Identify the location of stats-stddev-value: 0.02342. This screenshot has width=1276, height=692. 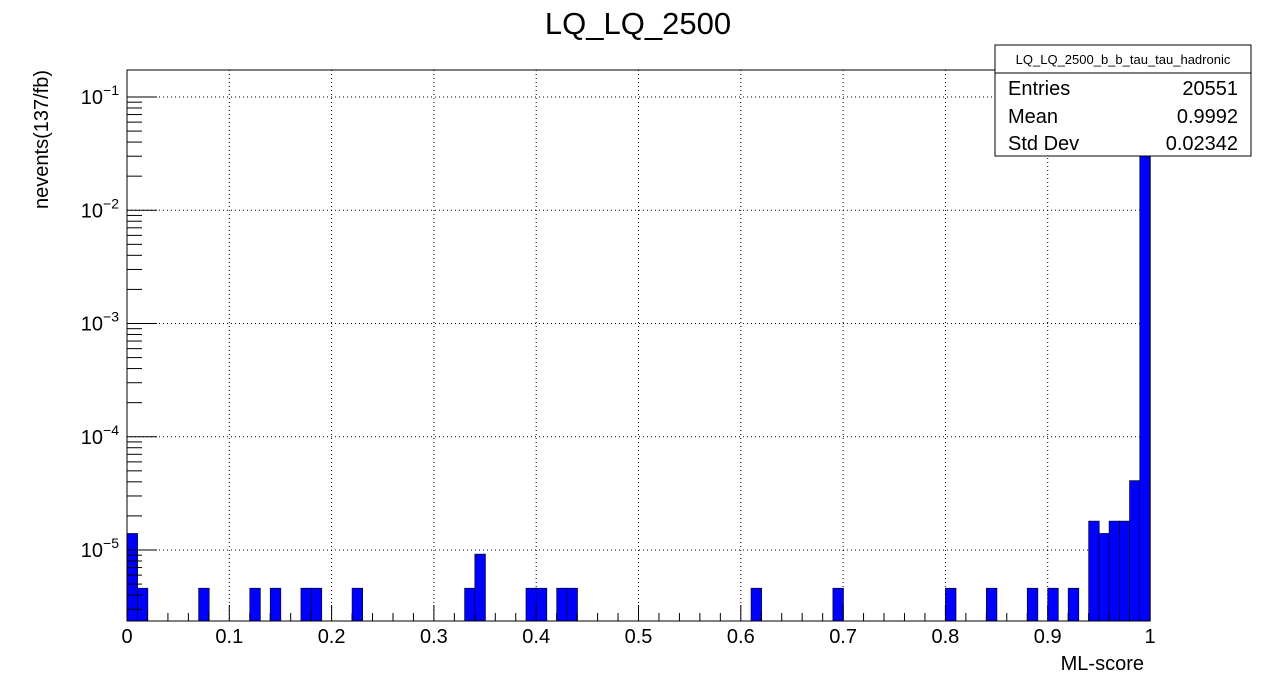
(1202, 144).